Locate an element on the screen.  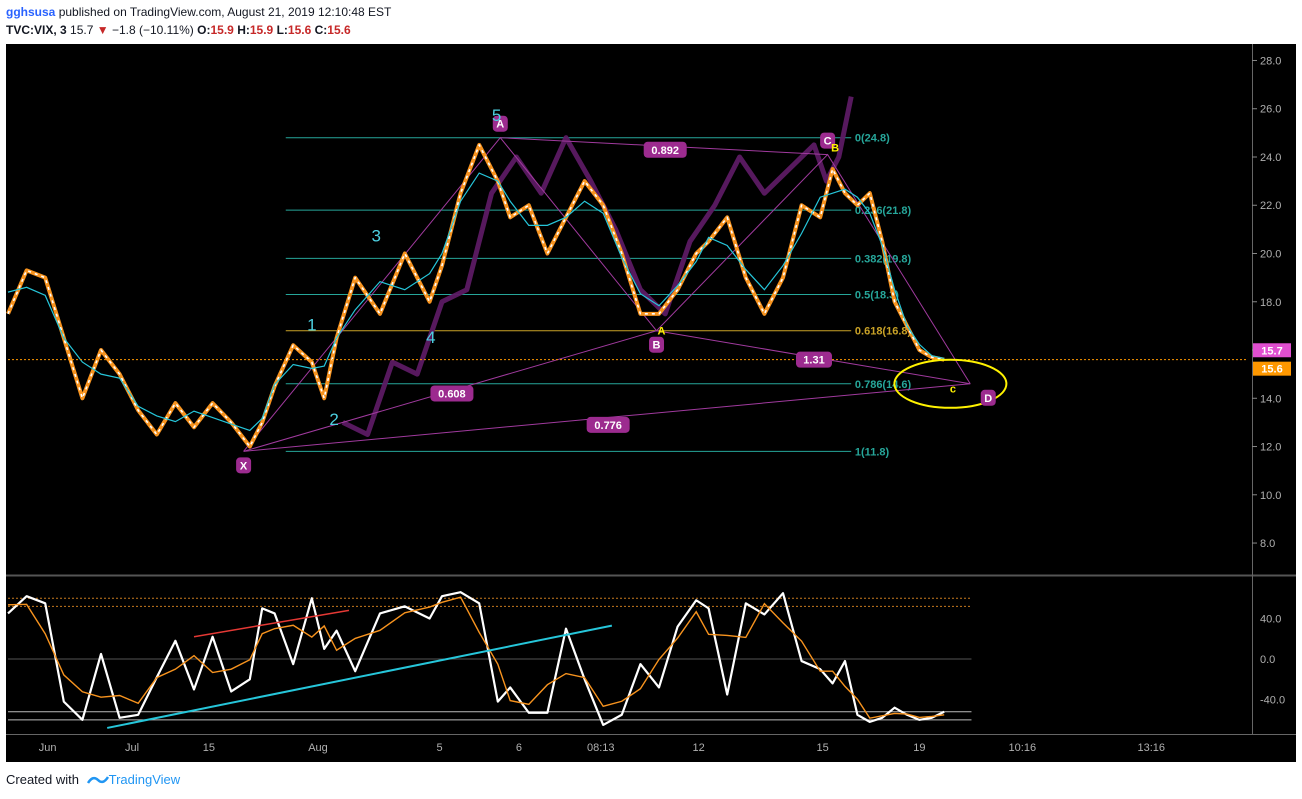
open-label: O: is located at coordinates (204, 30).